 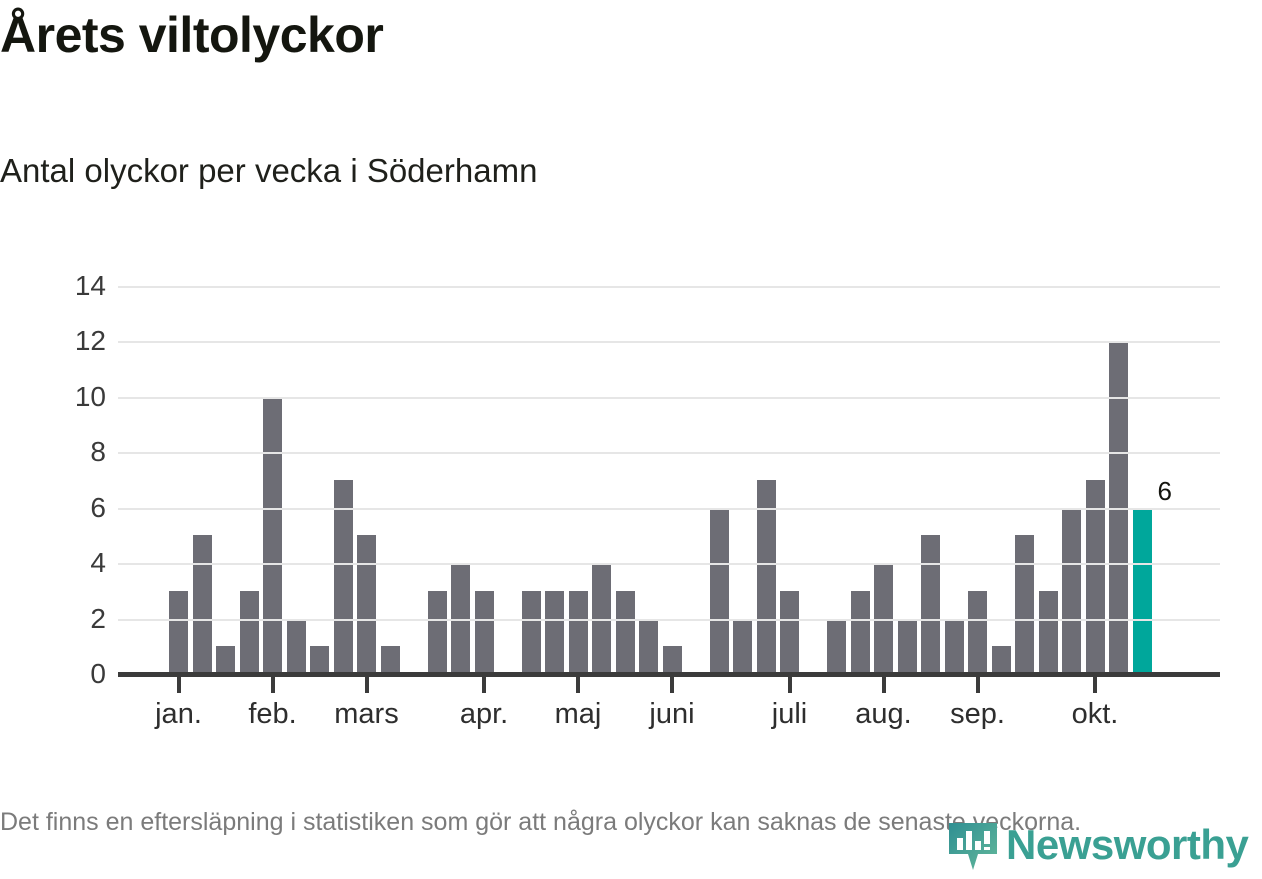 What do you see at coordinates (98, 673) in the screenshot?
I see `y-axis-tick-label: 0` at bounding box center [98, 673].